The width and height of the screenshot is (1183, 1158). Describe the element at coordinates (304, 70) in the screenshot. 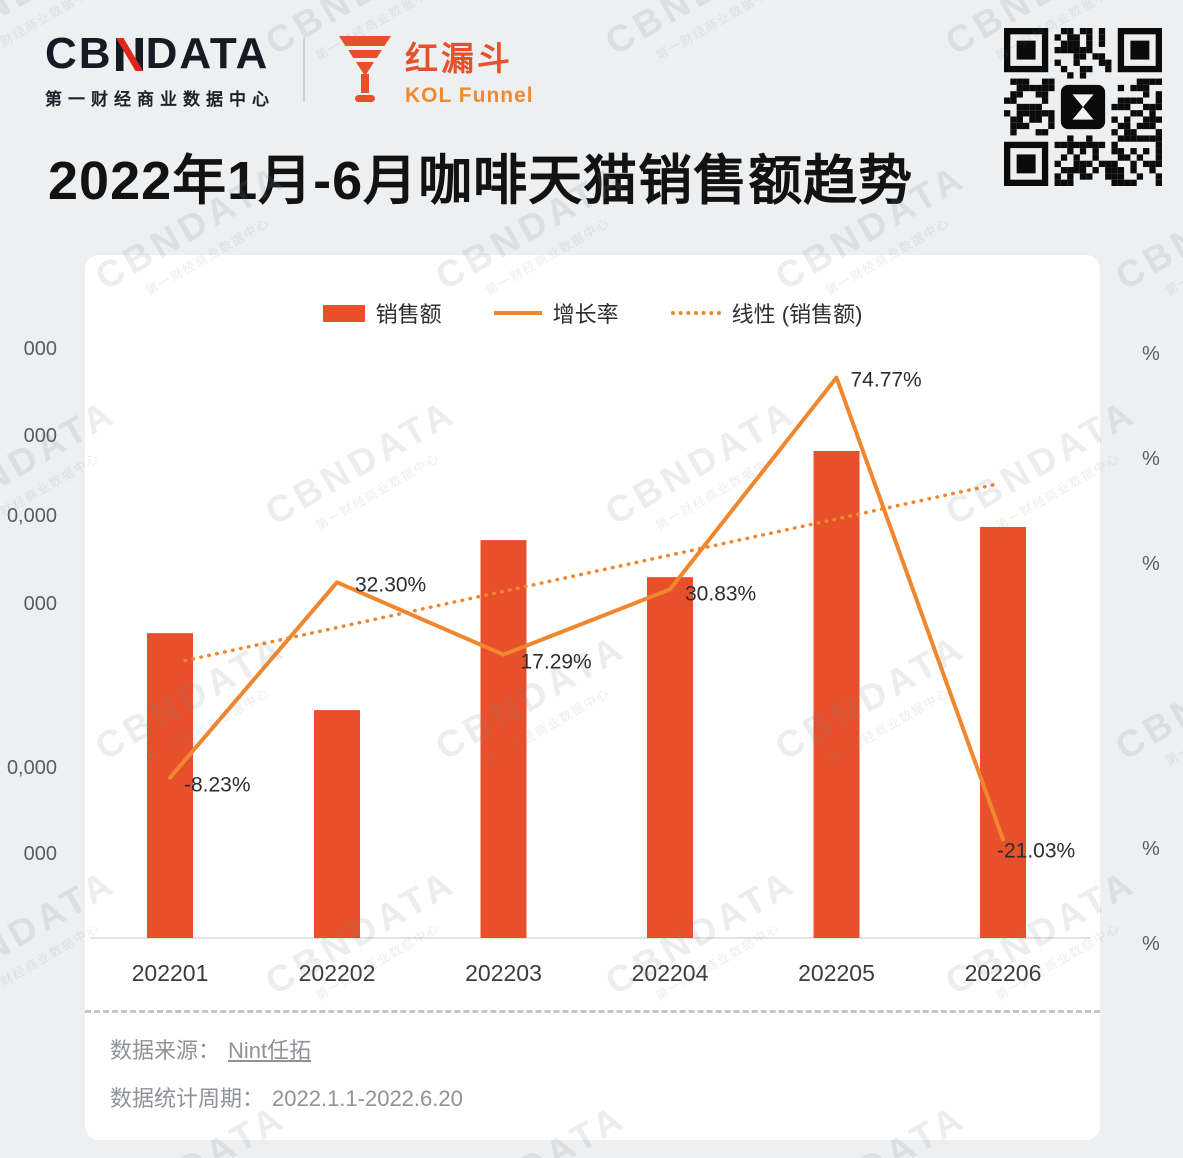

I see `logo-divider` at that location.